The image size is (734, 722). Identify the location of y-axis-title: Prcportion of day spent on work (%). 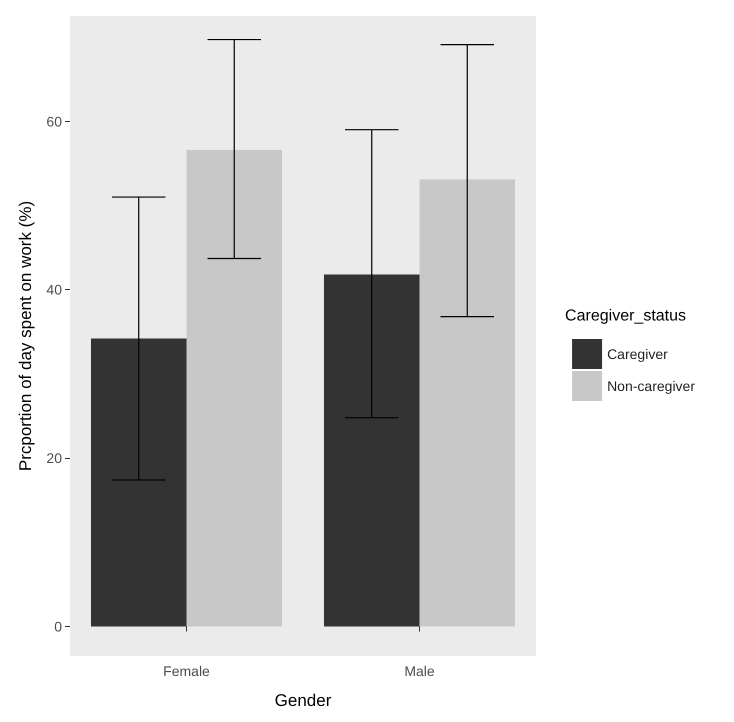
(25, 336).